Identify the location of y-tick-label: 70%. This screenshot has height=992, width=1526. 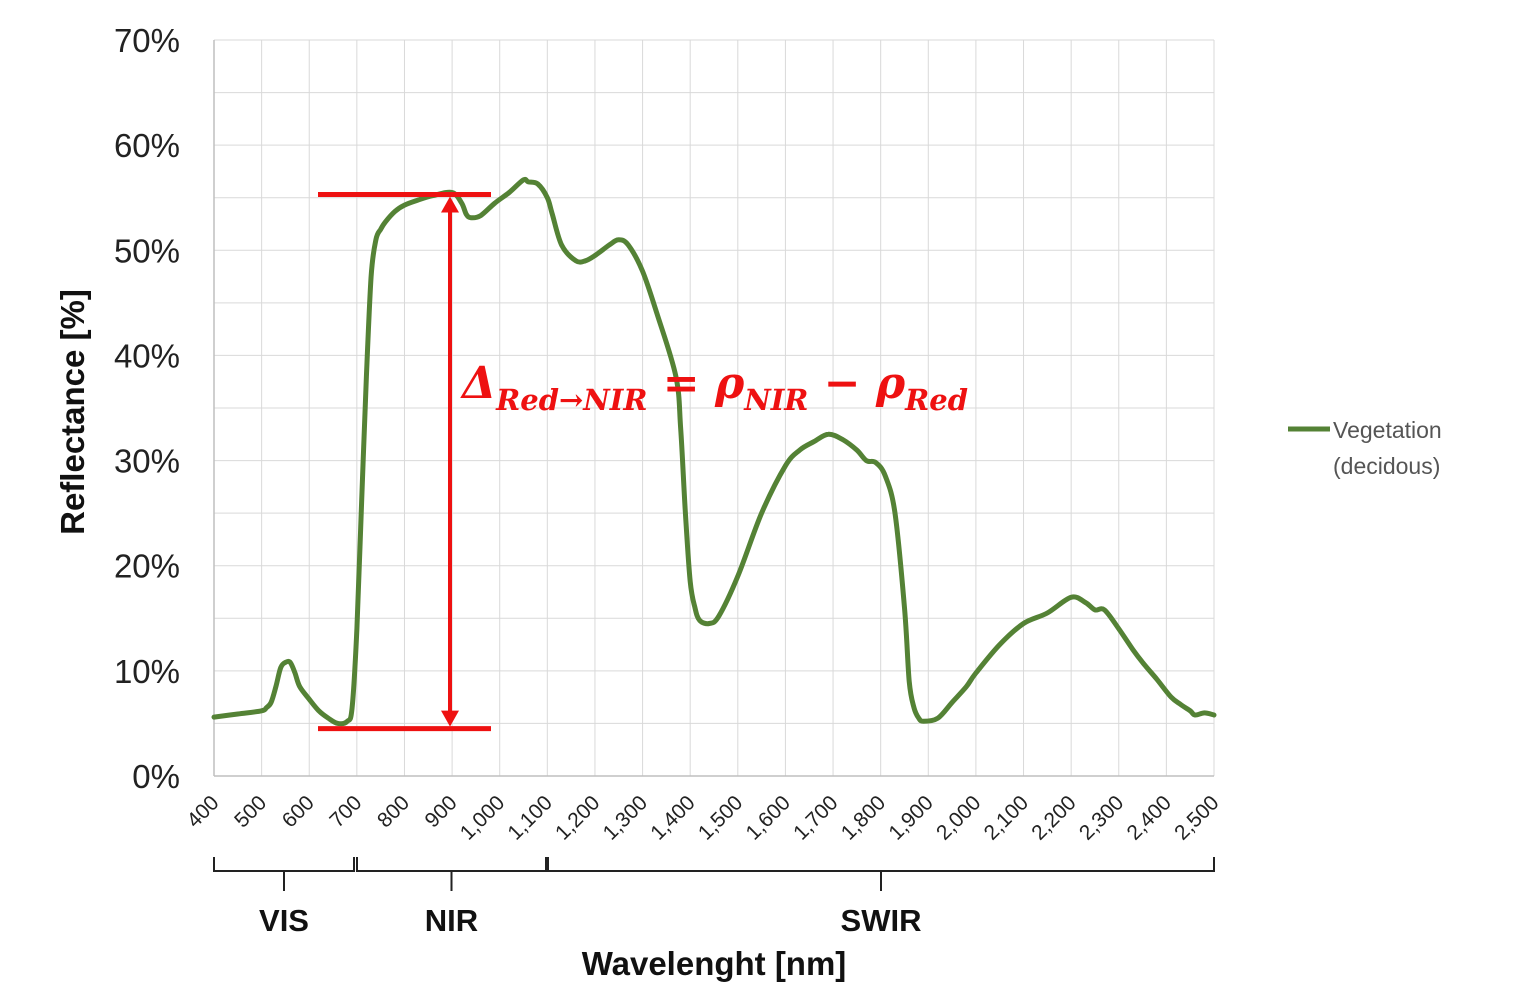
(147, 40).